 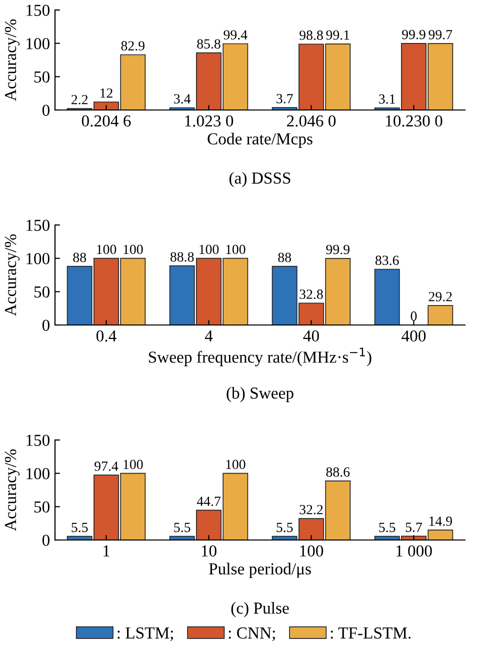 What do you see at coordinates (312, 551) in the screenshot?
I see `x-tick-label: 100` at bounding box center [312, 551].